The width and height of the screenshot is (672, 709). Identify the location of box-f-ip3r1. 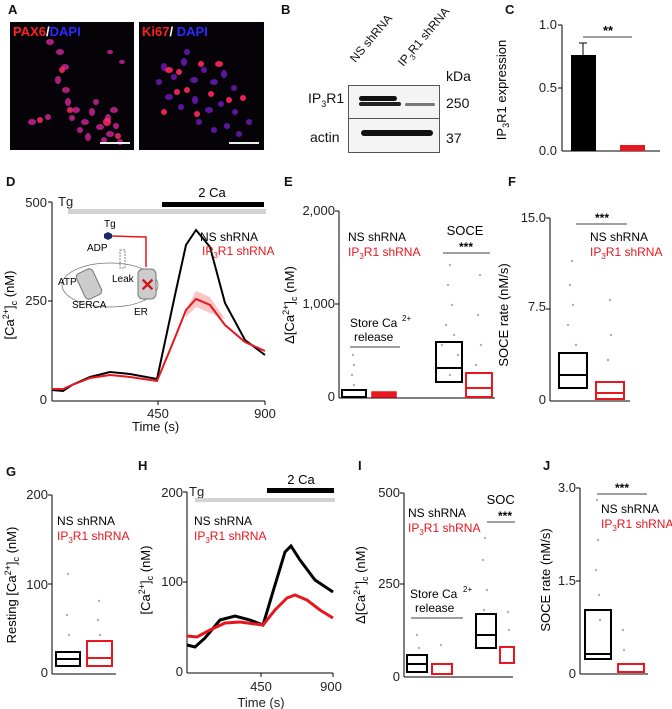
(610, 390).